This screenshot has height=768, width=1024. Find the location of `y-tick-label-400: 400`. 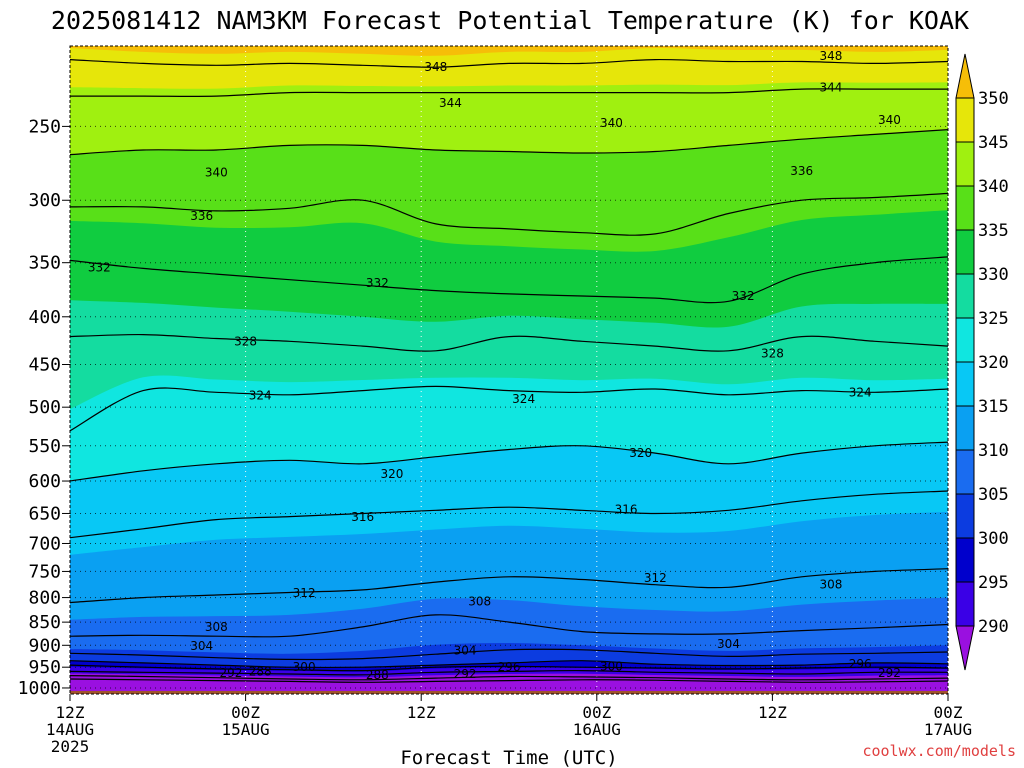

y-tick-label-400: 400 is located at coordinates (44, 317).